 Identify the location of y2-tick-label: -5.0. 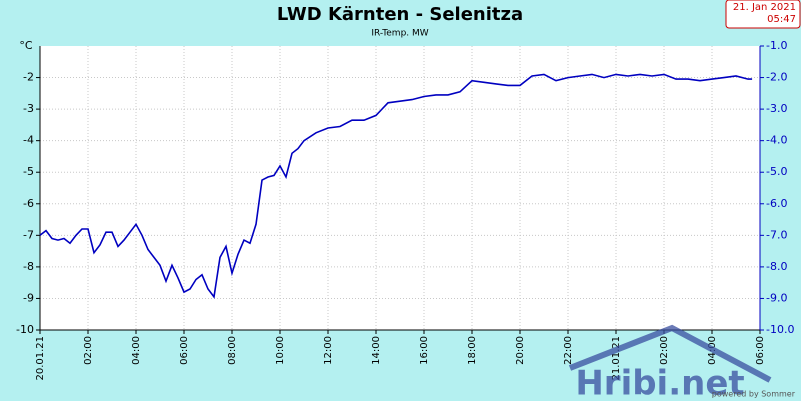
(776, 171).